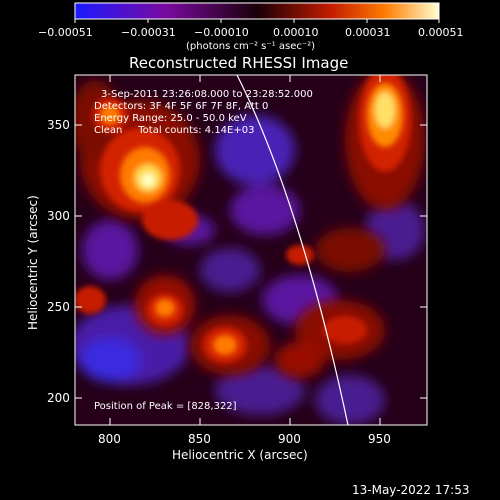 This screenshot has height=500, width=500. Describe the element at coordinates (165, 406) in the screenshot. I see `peak-position-label: Position of Peak = [828,322]` at that location.